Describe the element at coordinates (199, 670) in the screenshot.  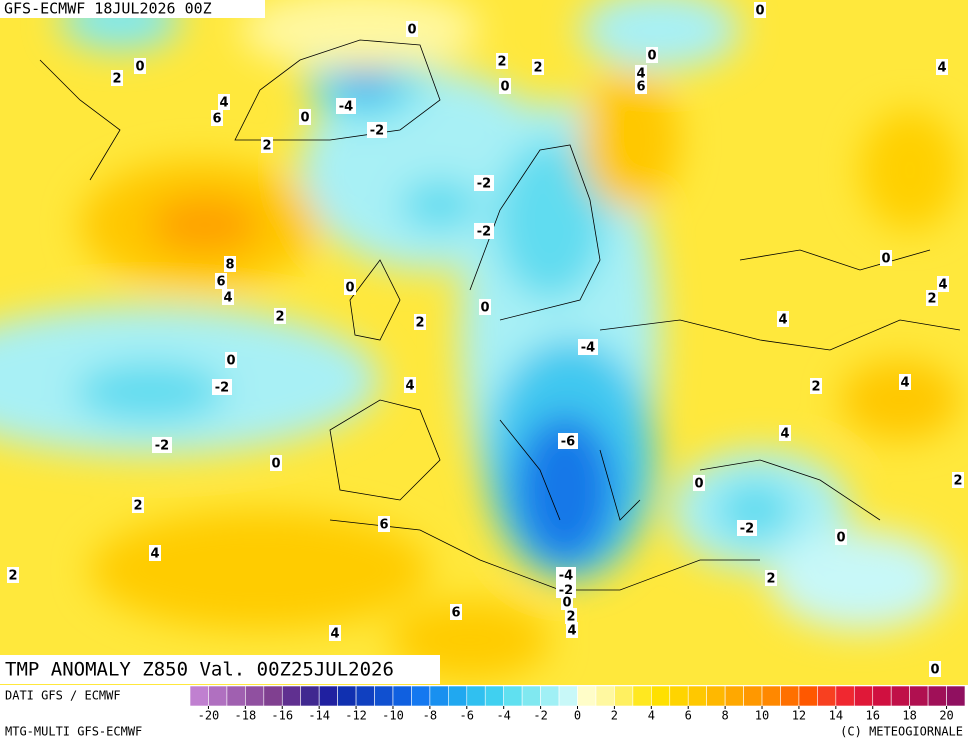
I see `map-title: TMP ANOMALY Z850 Val. 00Z25JUL2026` at that location.